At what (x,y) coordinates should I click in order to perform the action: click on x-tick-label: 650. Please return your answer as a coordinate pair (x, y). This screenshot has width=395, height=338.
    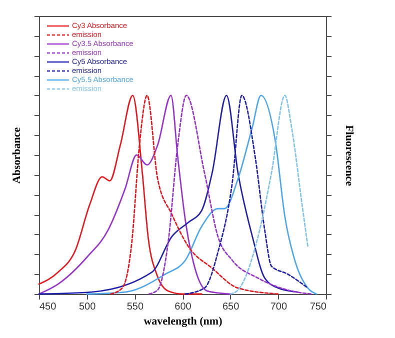
    Looking at the image, I should click on (231, 307).